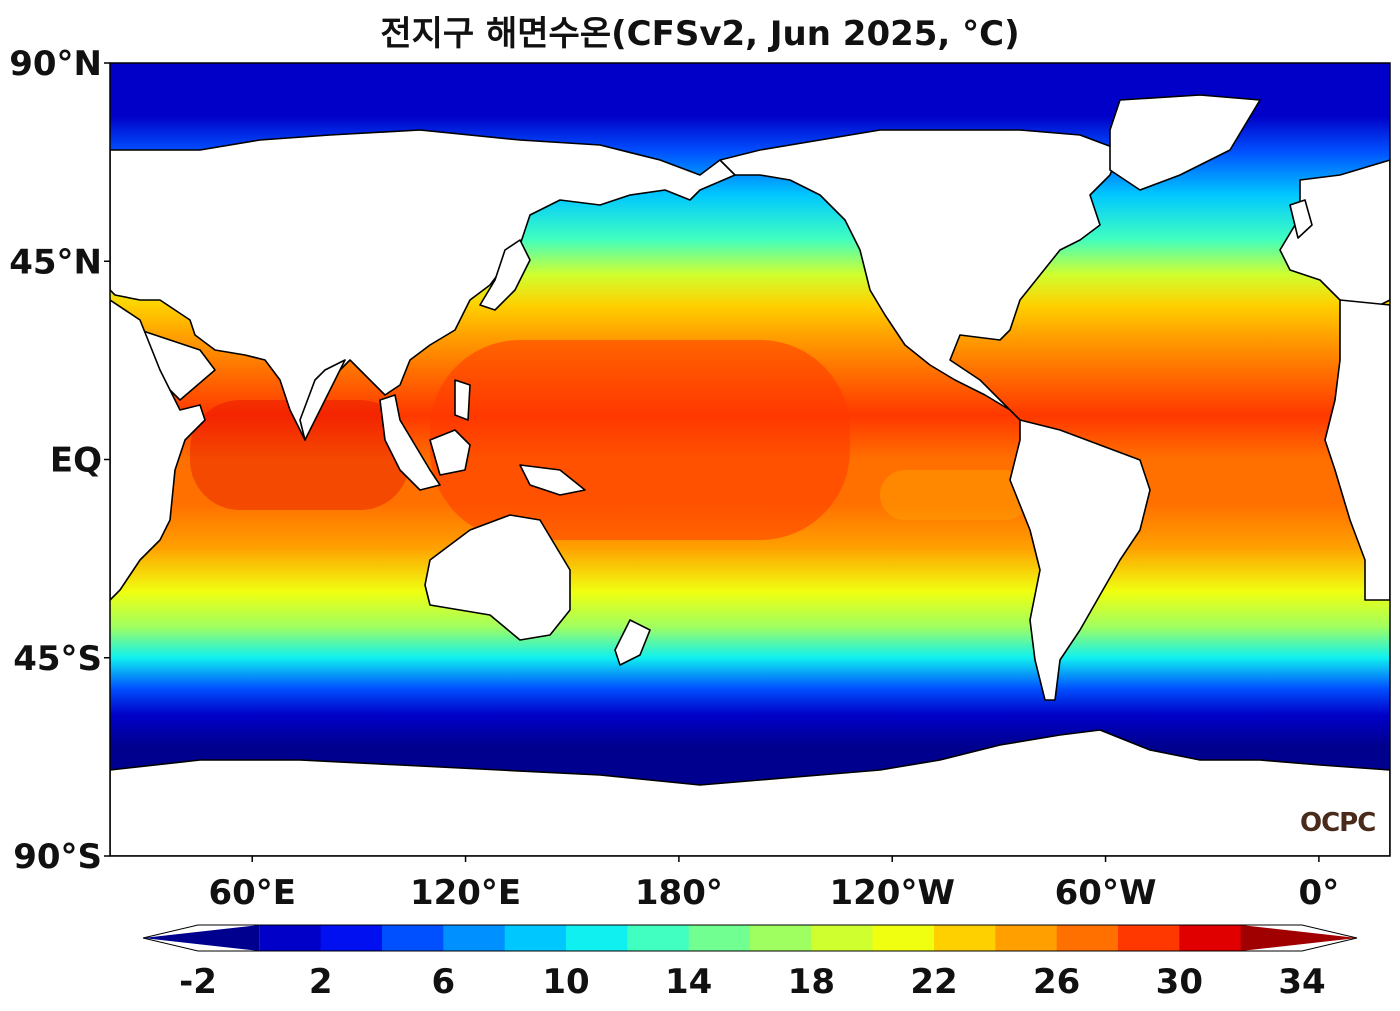 The height and width of the screenshot is (1011, 1400). What do you see at coordinates (955, 495) in the screenshot?
I see `east-pacific-cool-tongue` at bounding box center [955, 495].